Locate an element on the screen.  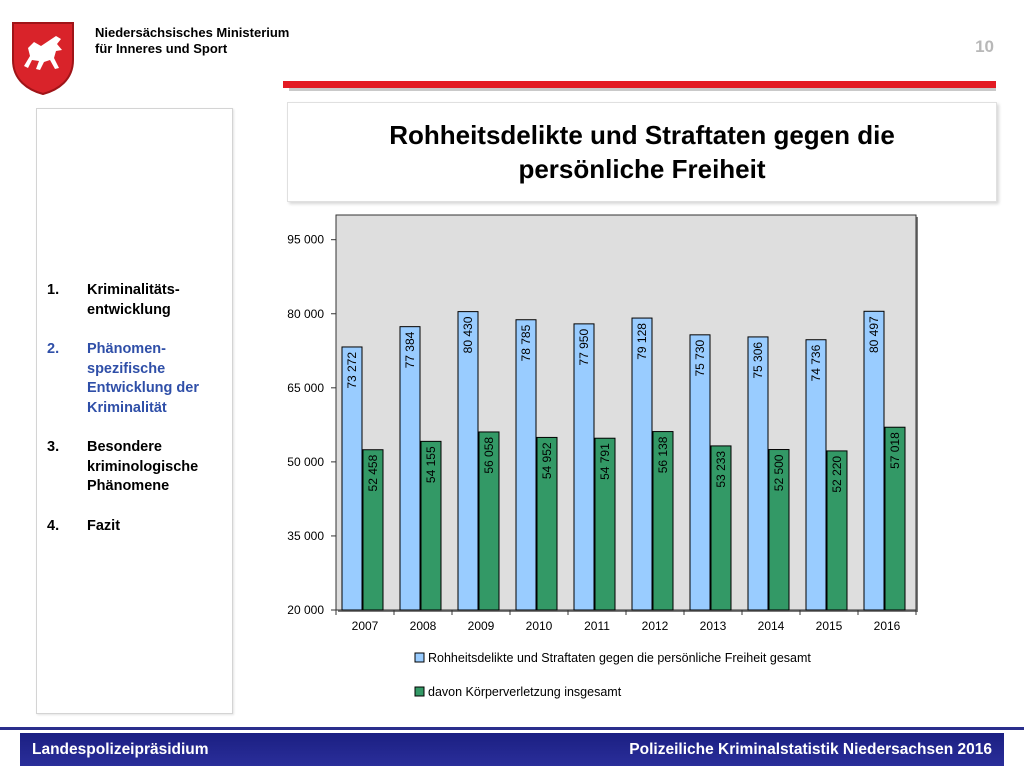
x-tick-label: 2015 is located at coordinates (829, 626).